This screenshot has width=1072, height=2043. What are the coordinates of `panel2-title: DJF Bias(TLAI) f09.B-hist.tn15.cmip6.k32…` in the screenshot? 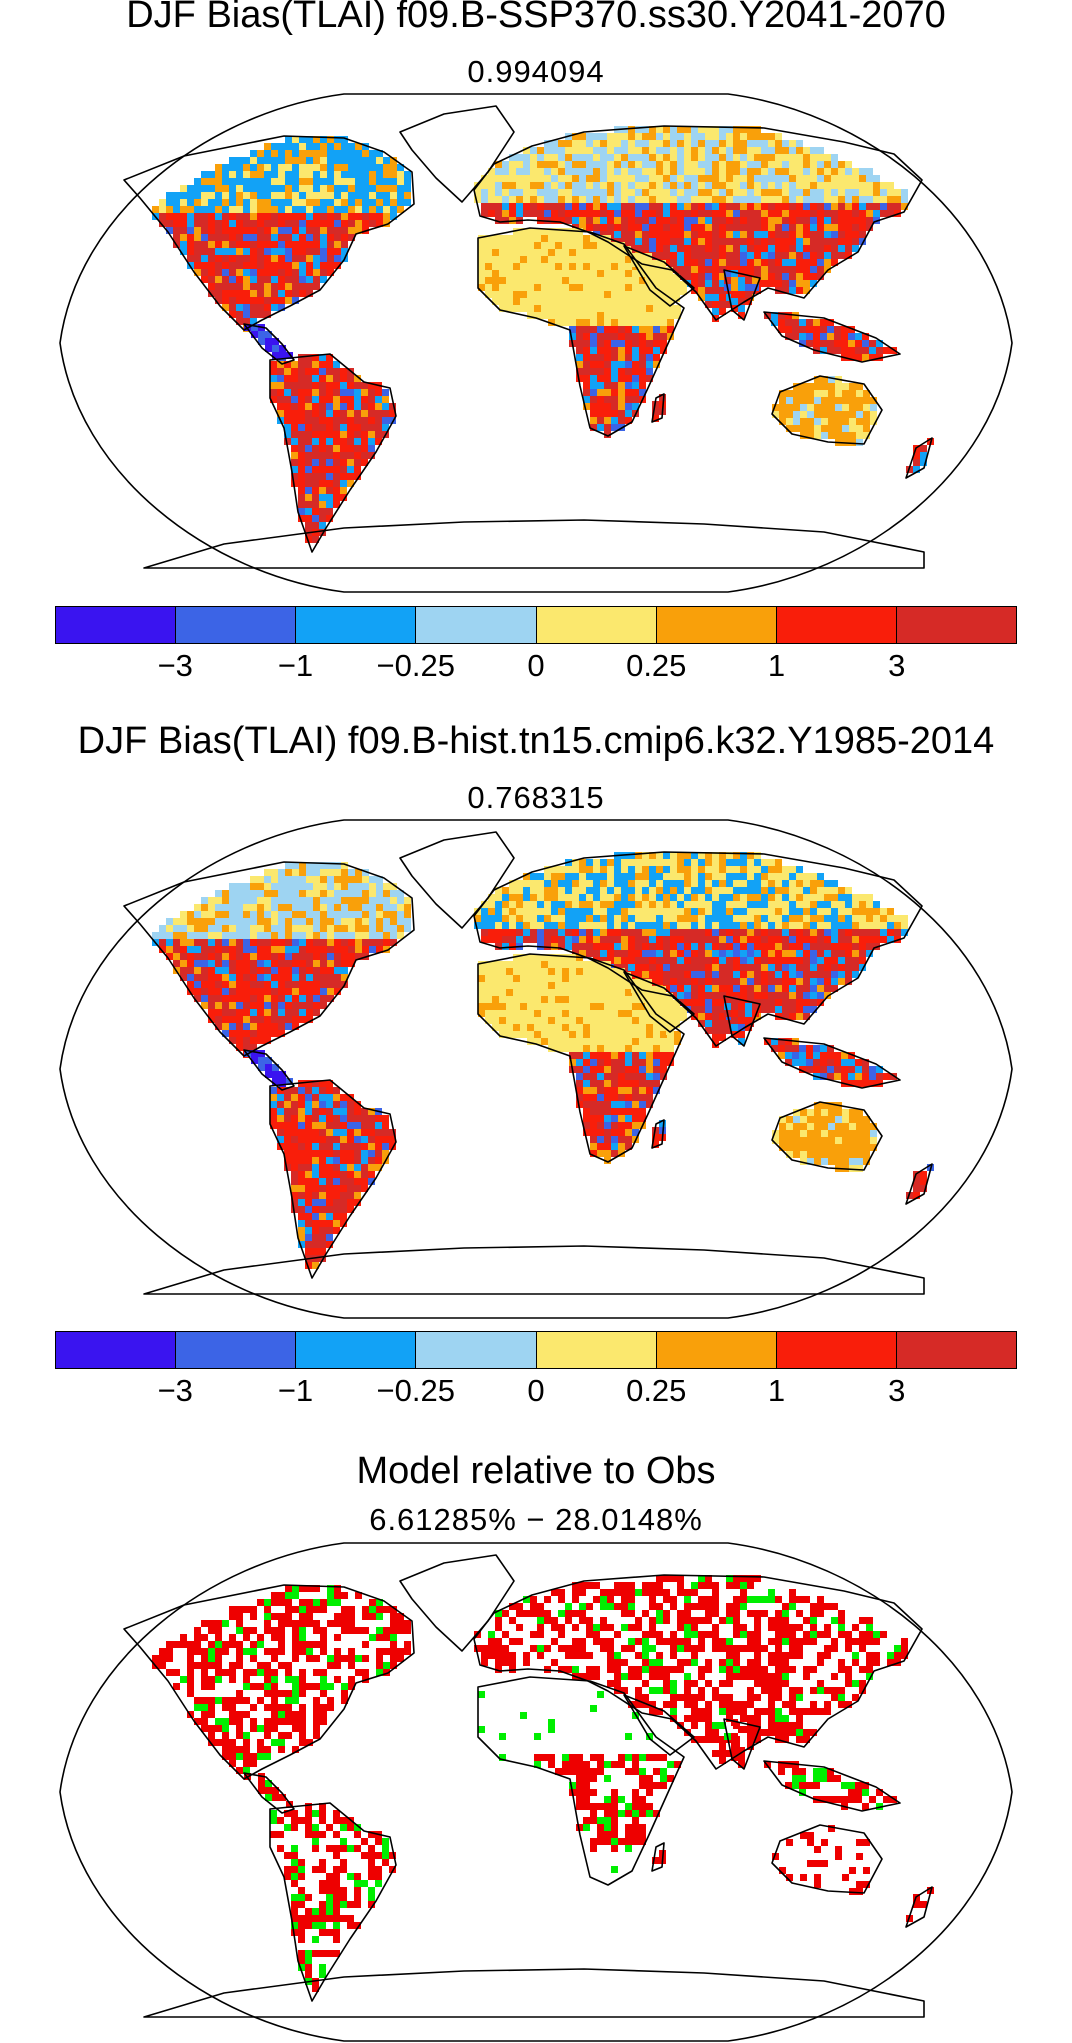 It's located at (536, 741).